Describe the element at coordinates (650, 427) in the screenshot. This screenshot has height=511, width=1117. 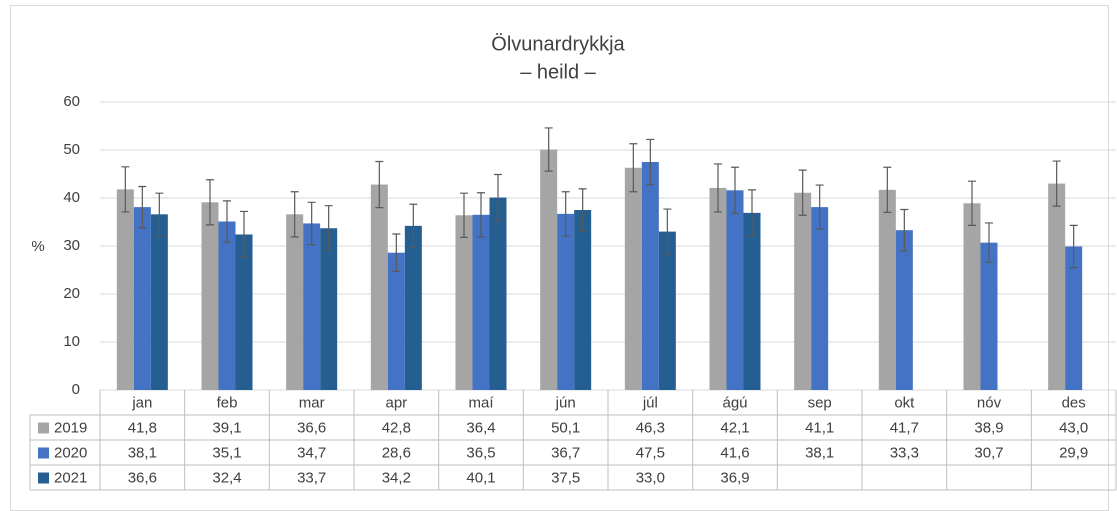
I see `table-value: 46,3` at that location.